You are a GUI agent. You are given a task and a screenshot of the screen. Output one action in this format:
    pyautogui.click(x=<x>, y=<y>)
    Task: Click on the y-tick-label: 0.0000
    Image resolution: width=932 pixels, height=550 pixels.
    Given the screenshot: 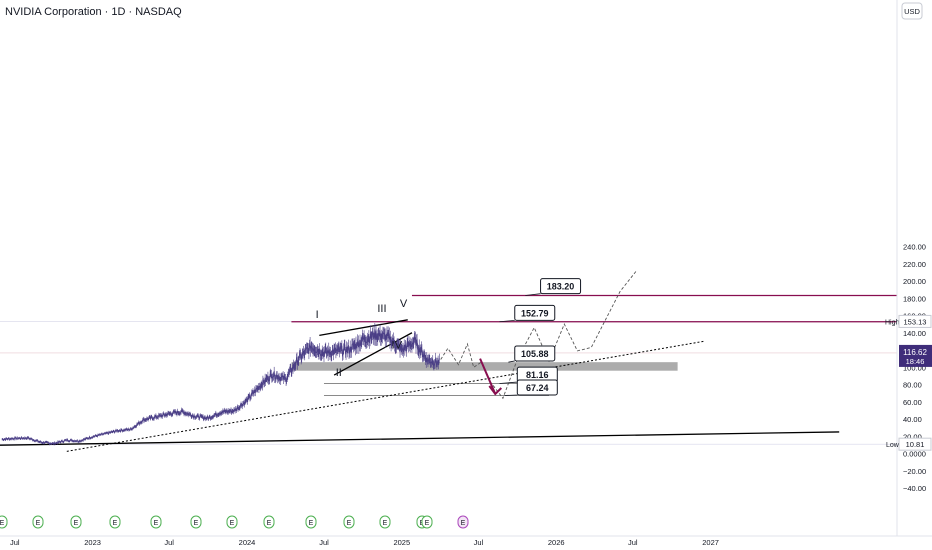 What is the action you would take?
    pyautogui.click(x=914, y=454)
    